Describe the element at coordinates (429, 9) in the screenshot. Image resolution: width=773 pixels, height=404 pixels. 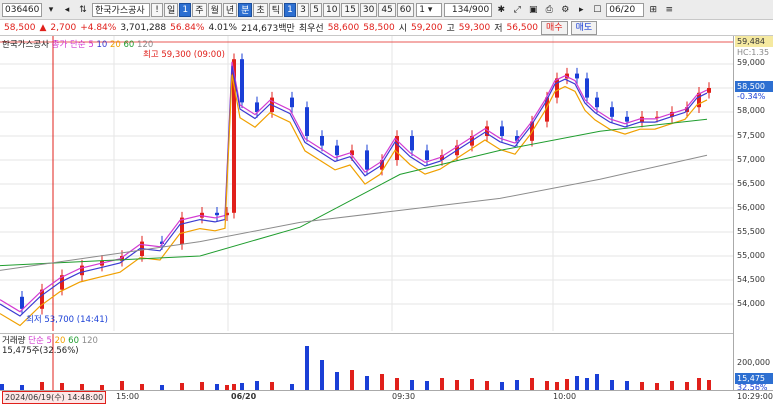
I see `interval-input: 1 ▾` at that location.